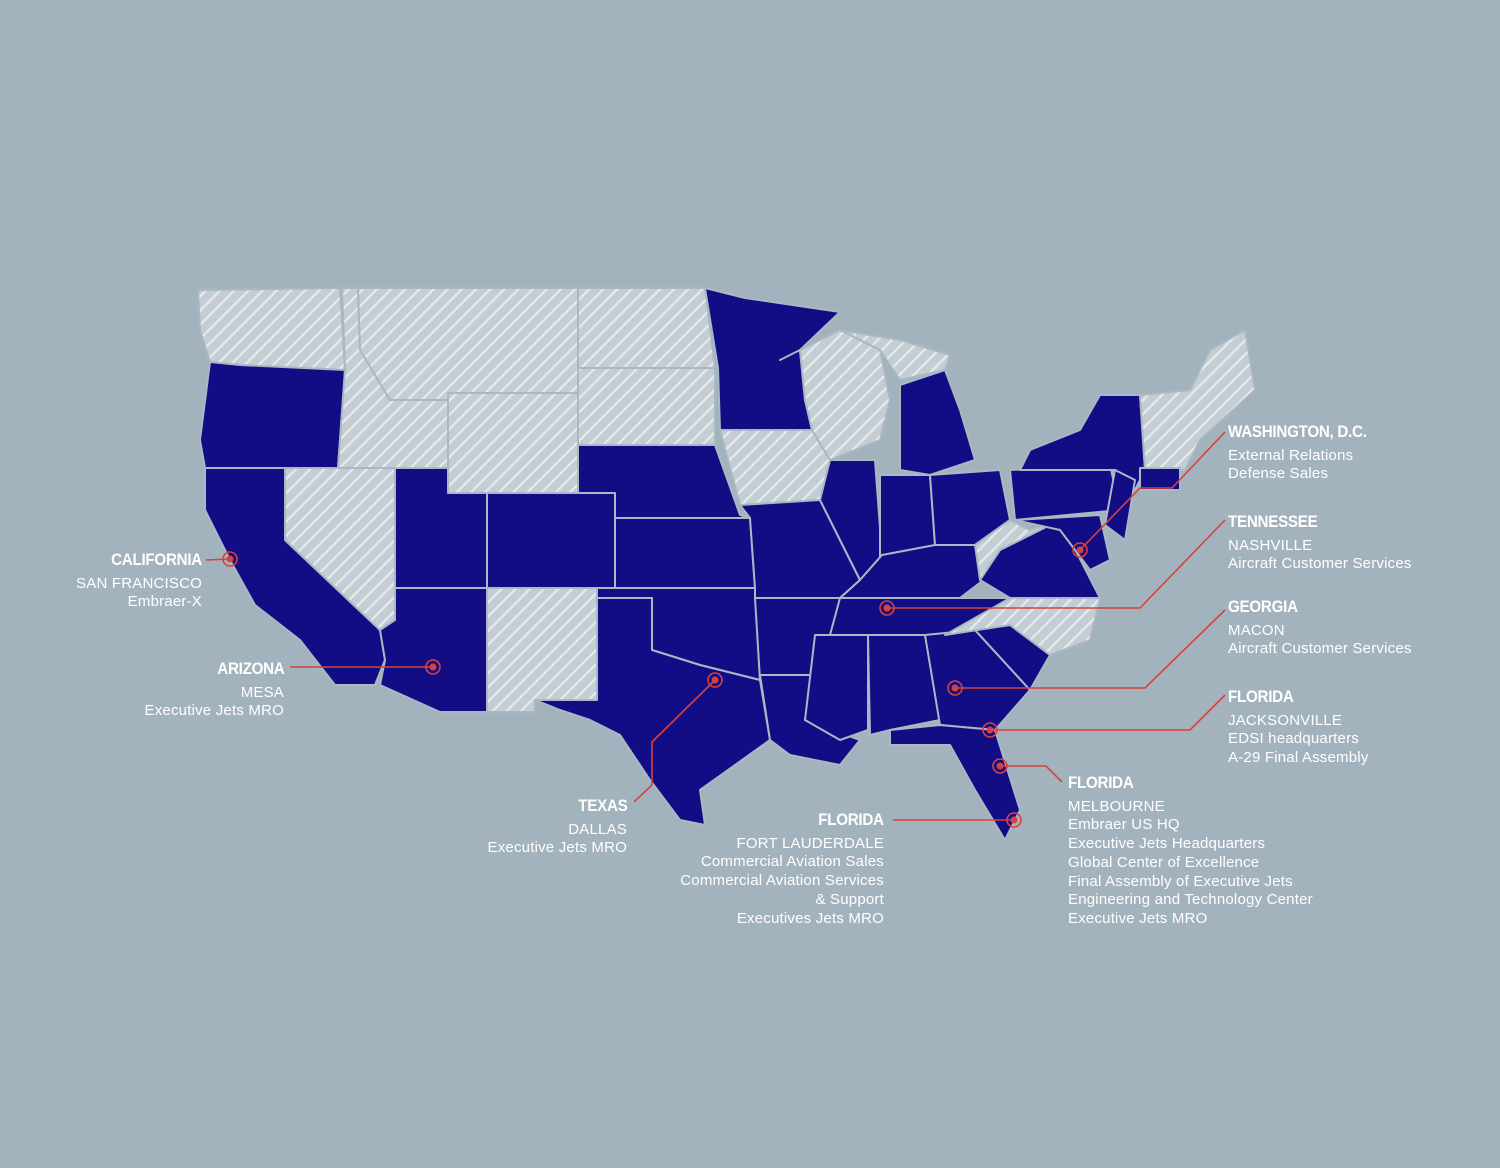  What do you see at coordinates (551, 540) in the screenshot?
I see `state-co` at bounding box center [551, 540].